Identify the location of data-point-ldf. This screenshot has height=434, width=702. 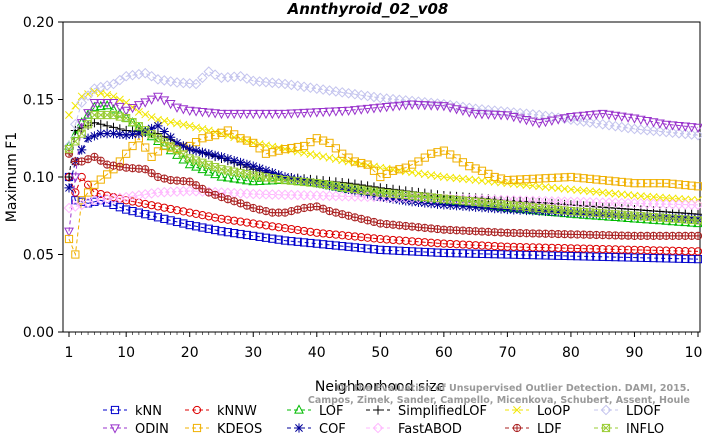
(374, 222).